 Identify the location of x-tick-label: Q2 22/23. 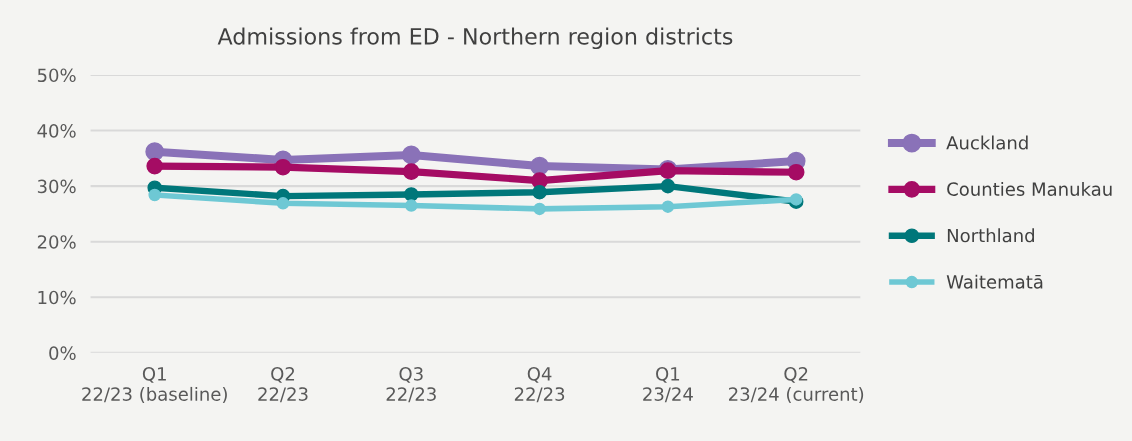
(283, 385).